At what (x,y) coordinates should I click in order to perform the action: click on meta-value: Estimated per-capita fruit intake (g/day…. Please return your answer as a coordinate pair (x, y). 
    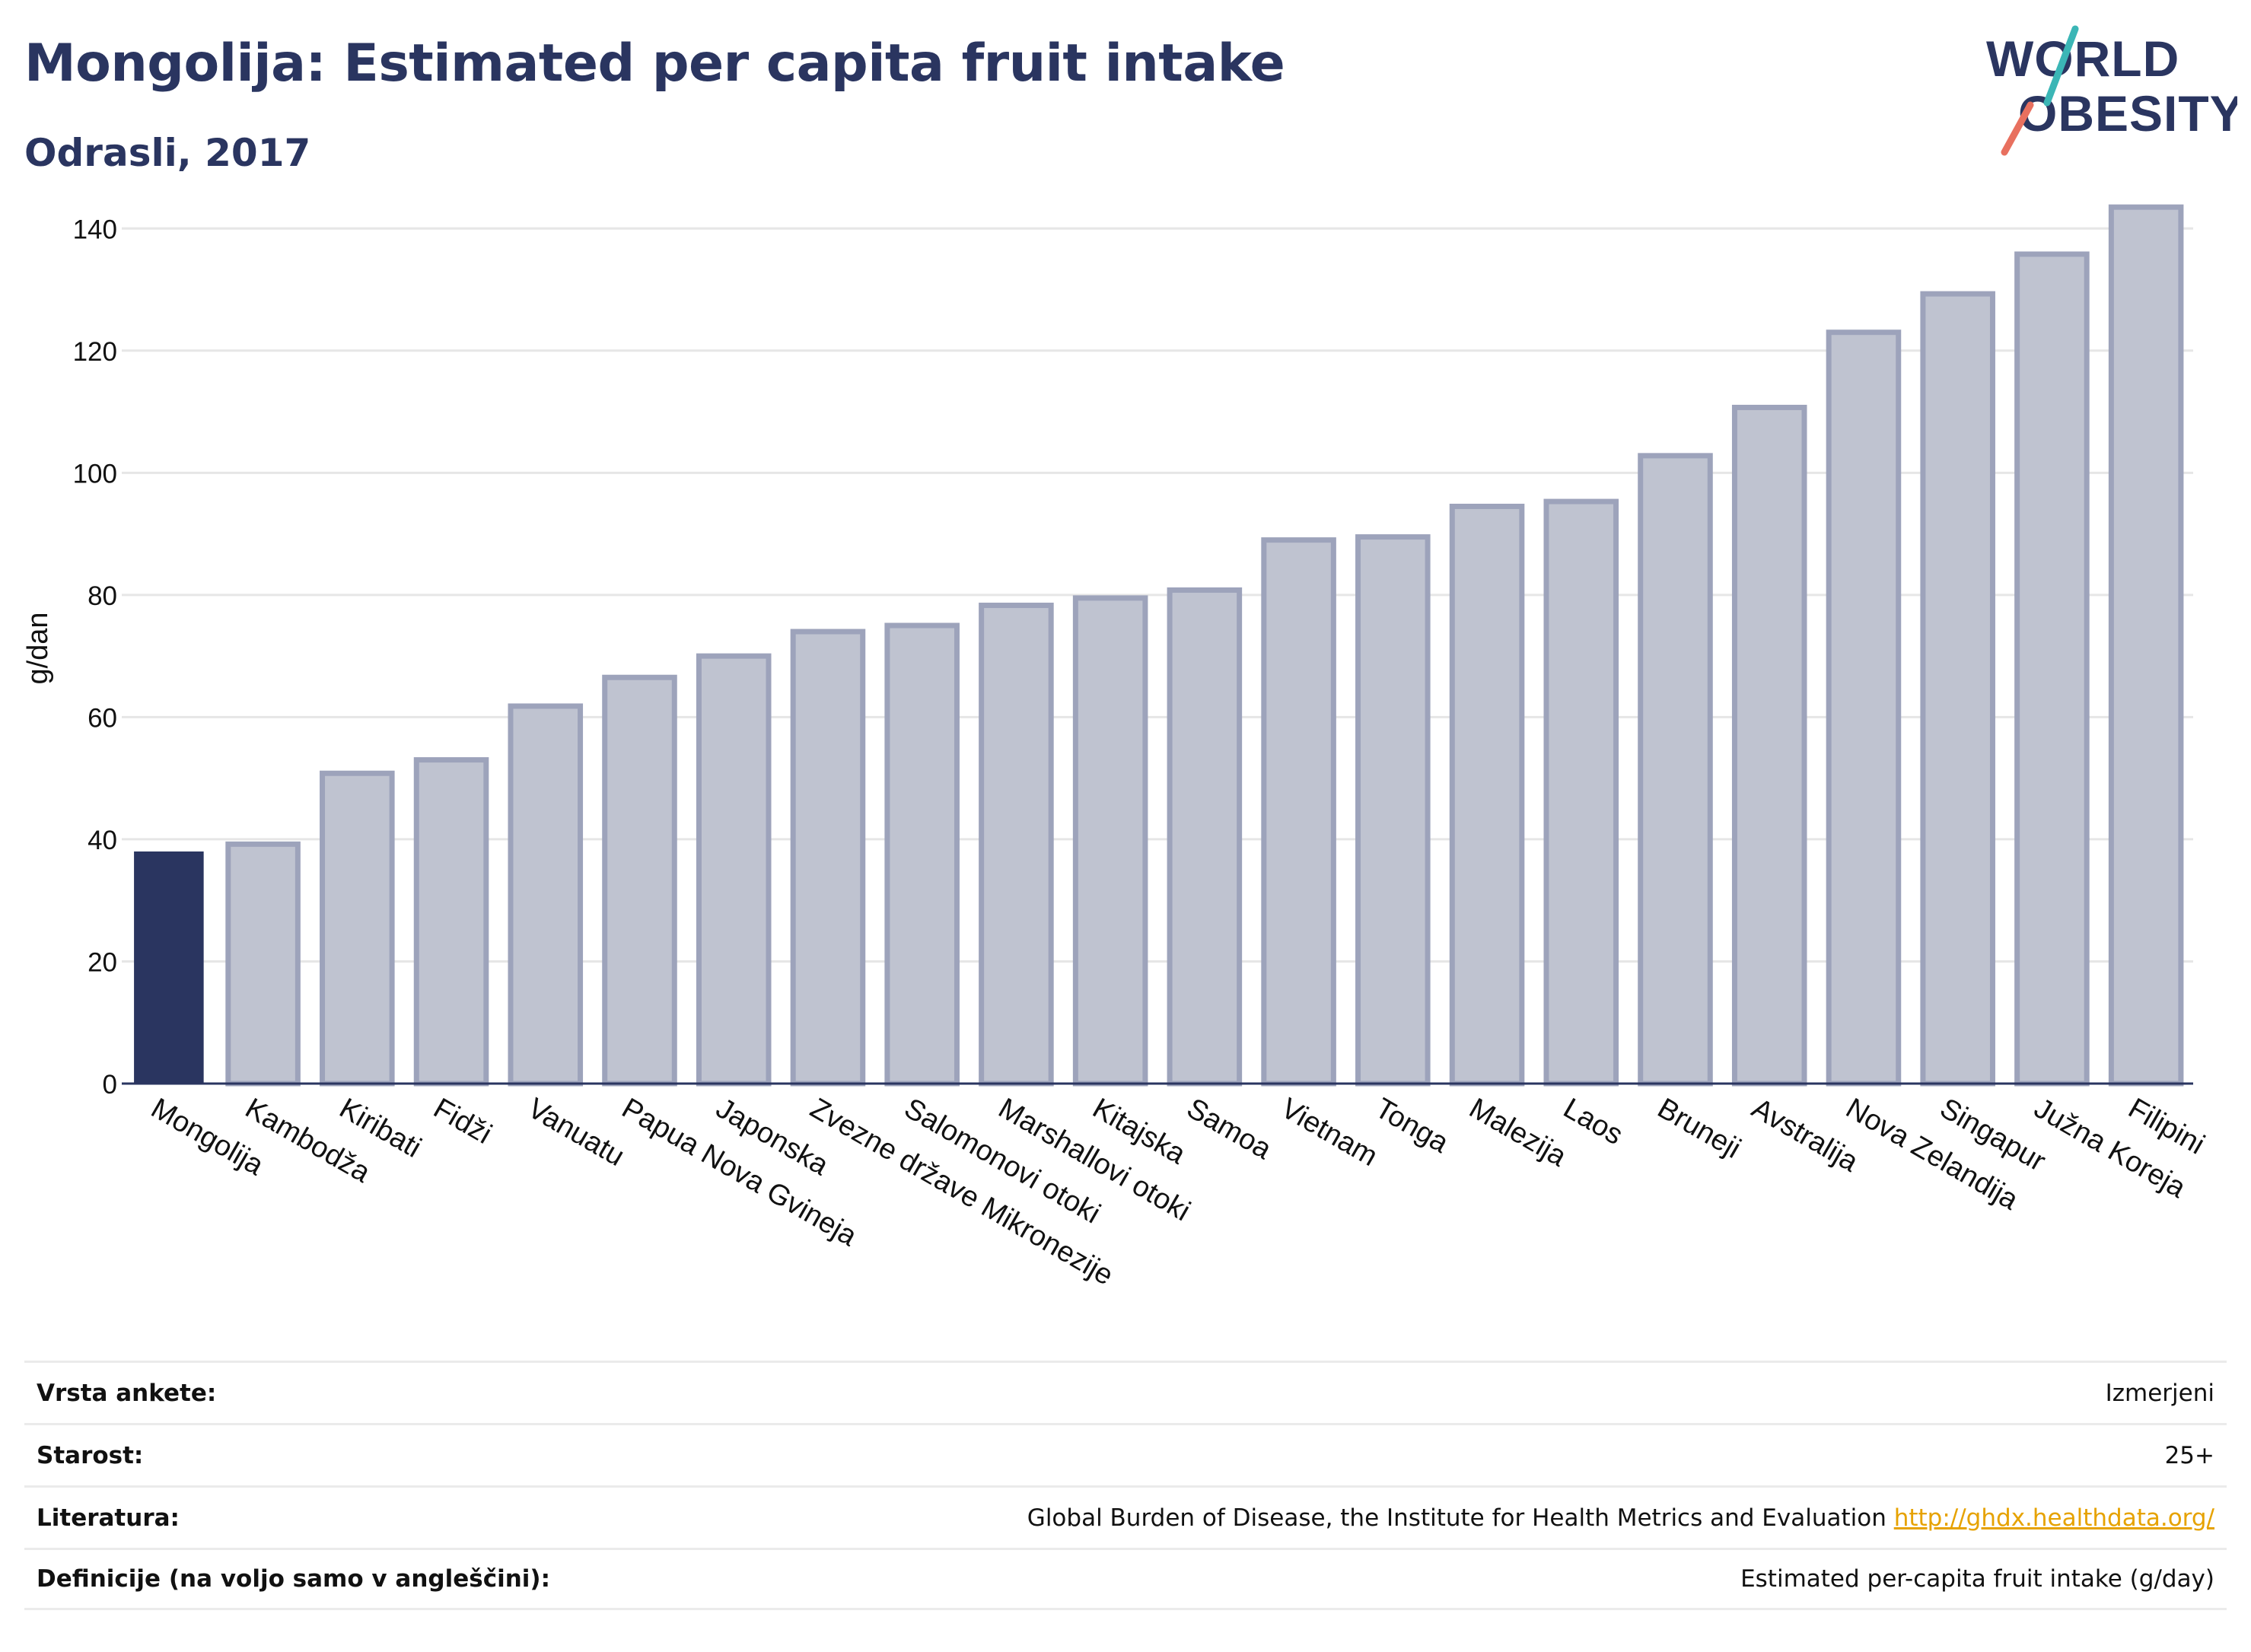
    Looking at the image, I should click on (1977, 1579).